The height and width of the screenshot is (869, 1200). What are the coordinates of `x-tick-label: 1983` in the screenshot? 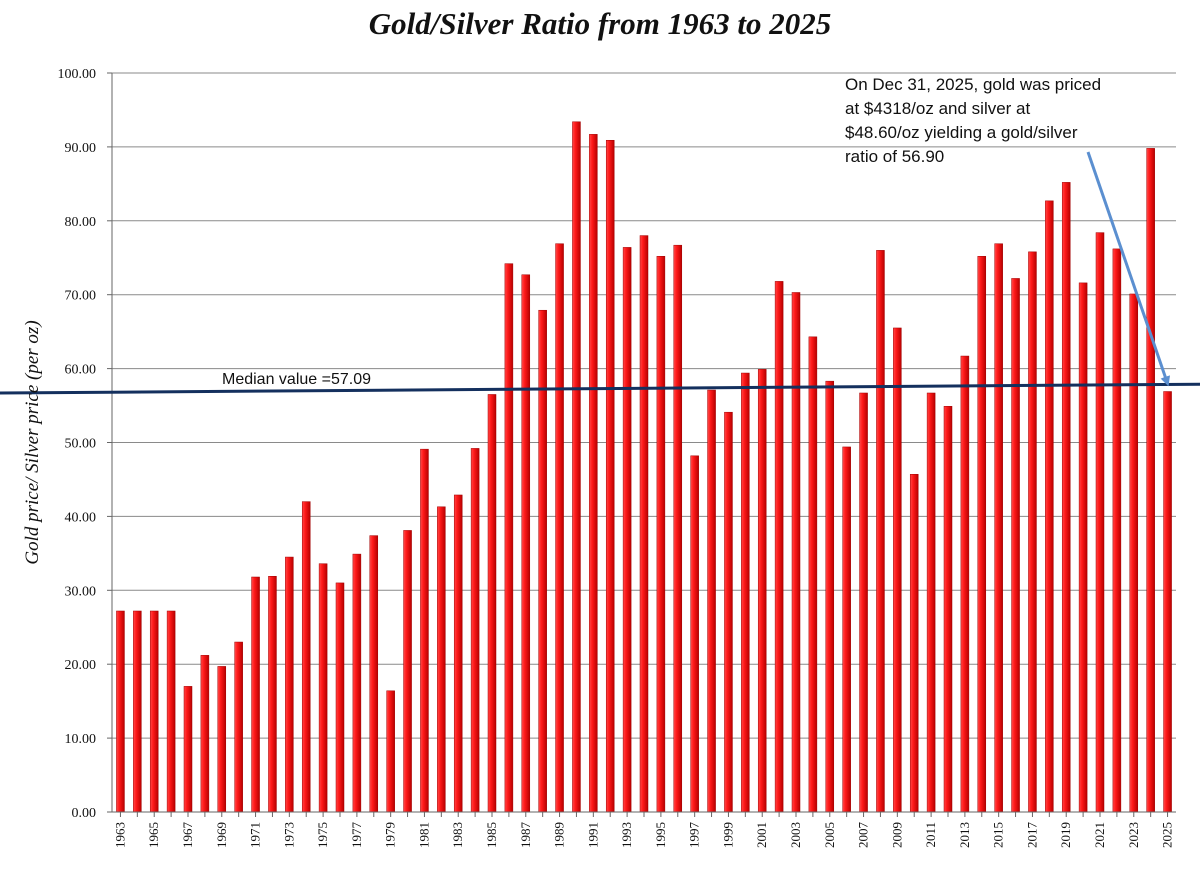 It's located at (457, 835).